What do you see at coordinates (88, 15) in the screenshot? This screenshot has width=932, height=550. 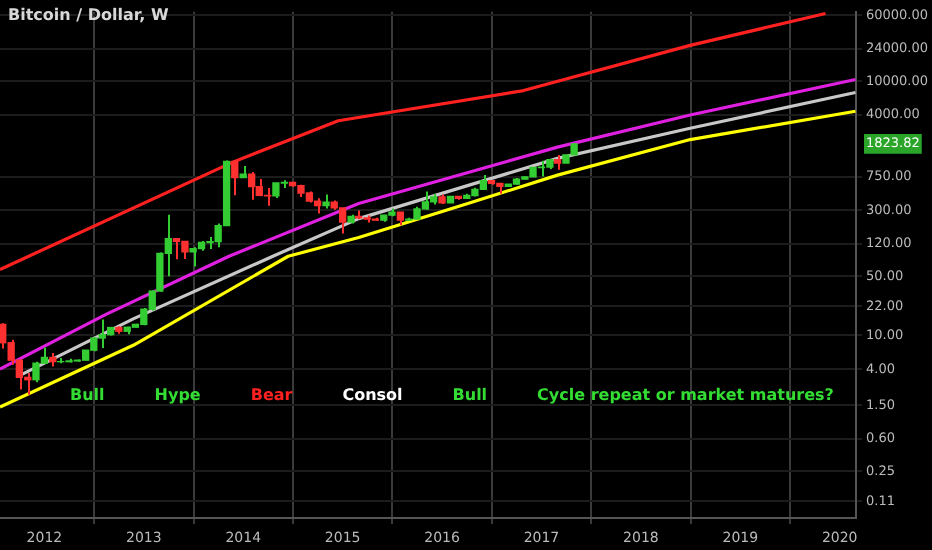 I see `chart-title: Bitcoin / Dollar, W` at bounding box center [88, 15].